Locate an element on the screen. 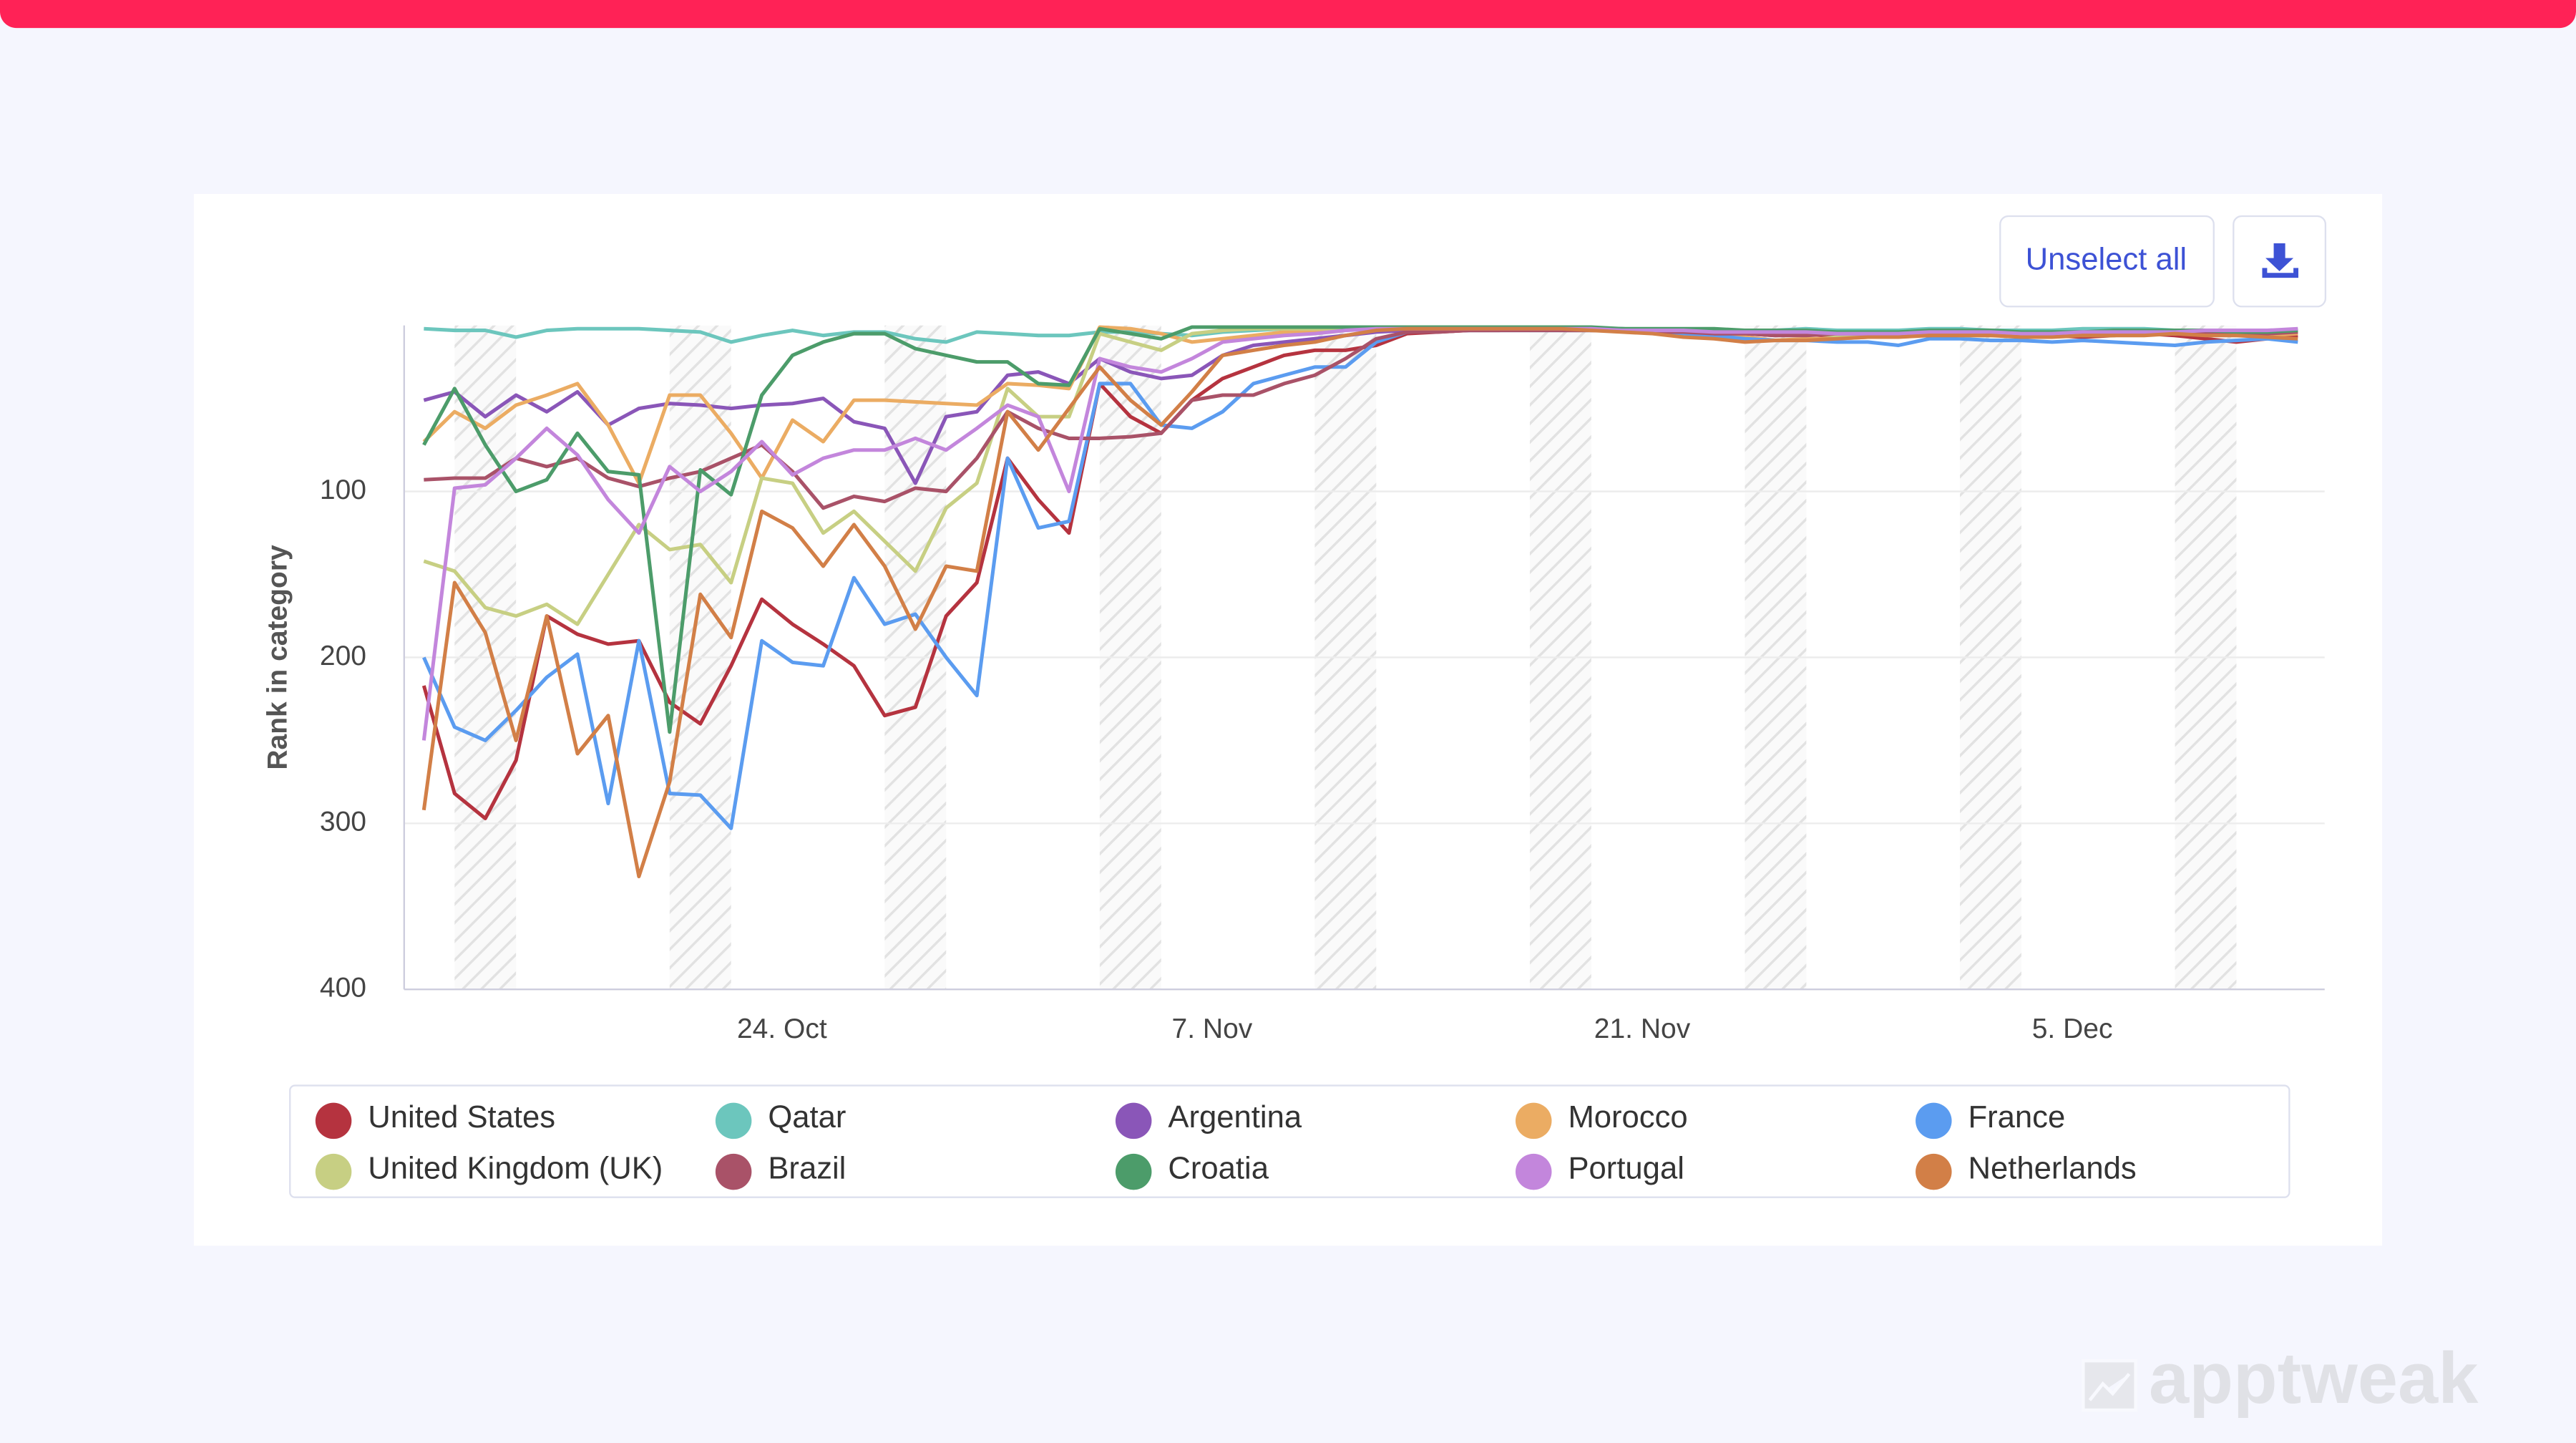 This screenshot has height=1443, width=2576. legend-label: Qatar is located at coordinates (807, 1117).